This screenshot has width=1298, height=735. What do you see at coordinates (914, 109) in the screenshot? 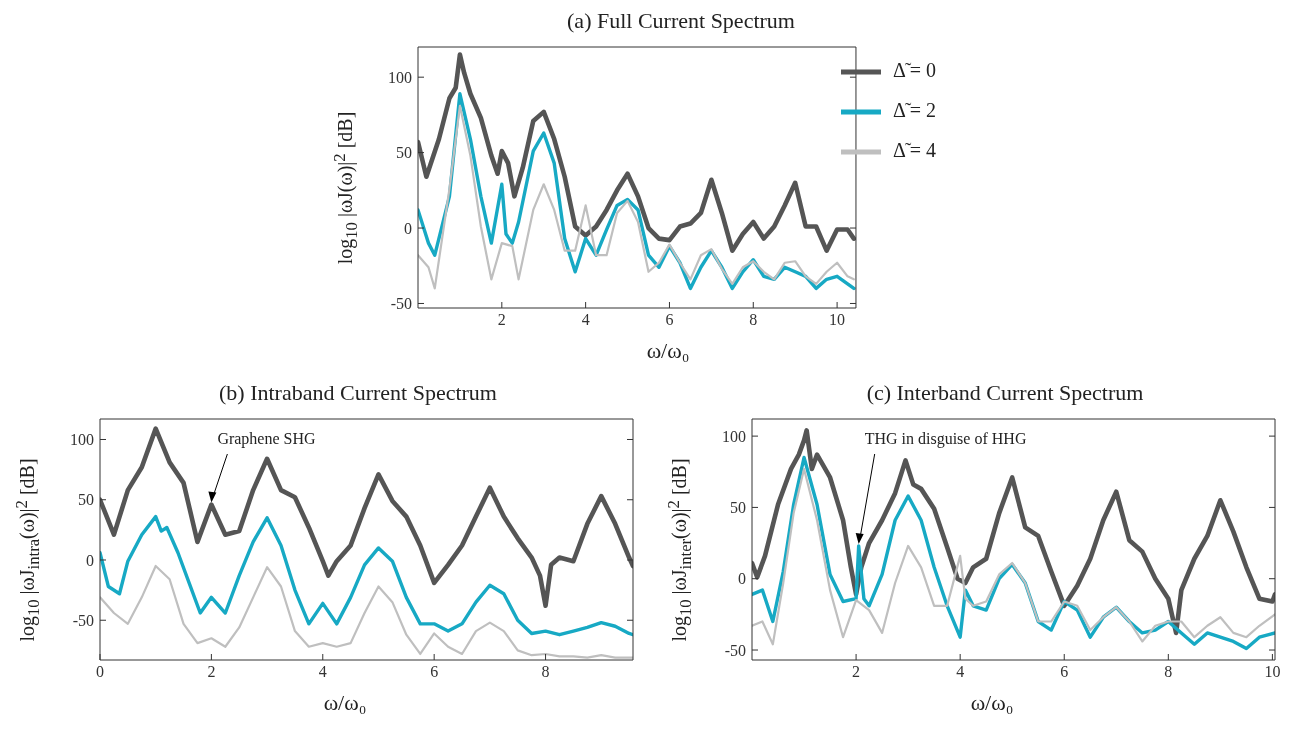
I see `legend-label: Δ̃ = 2` at bounding box center [914, 109].